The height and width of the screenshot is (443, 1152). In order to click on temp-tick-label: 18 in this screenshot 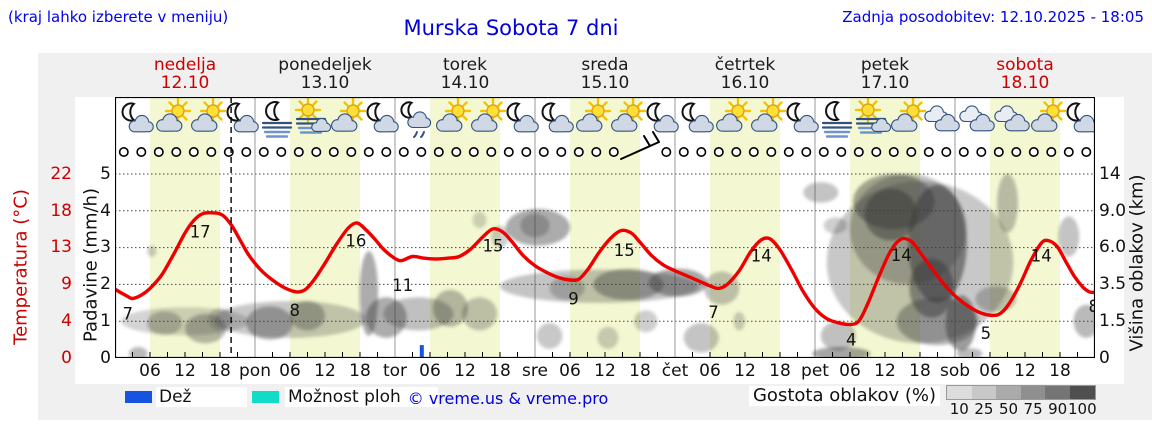, I will do `click(61, 211)`.